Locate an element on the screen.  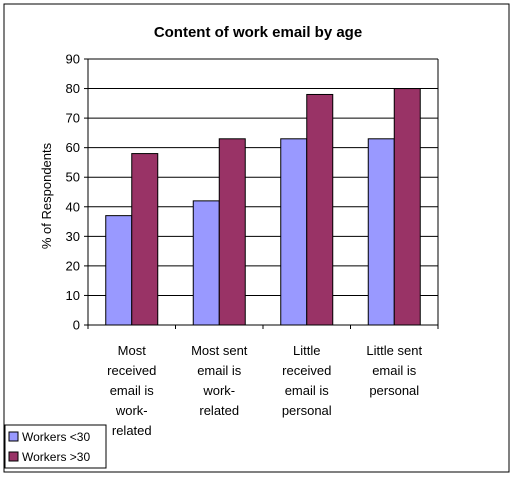
x-category-label-line: Most sent is located at coordinates (219, 350).